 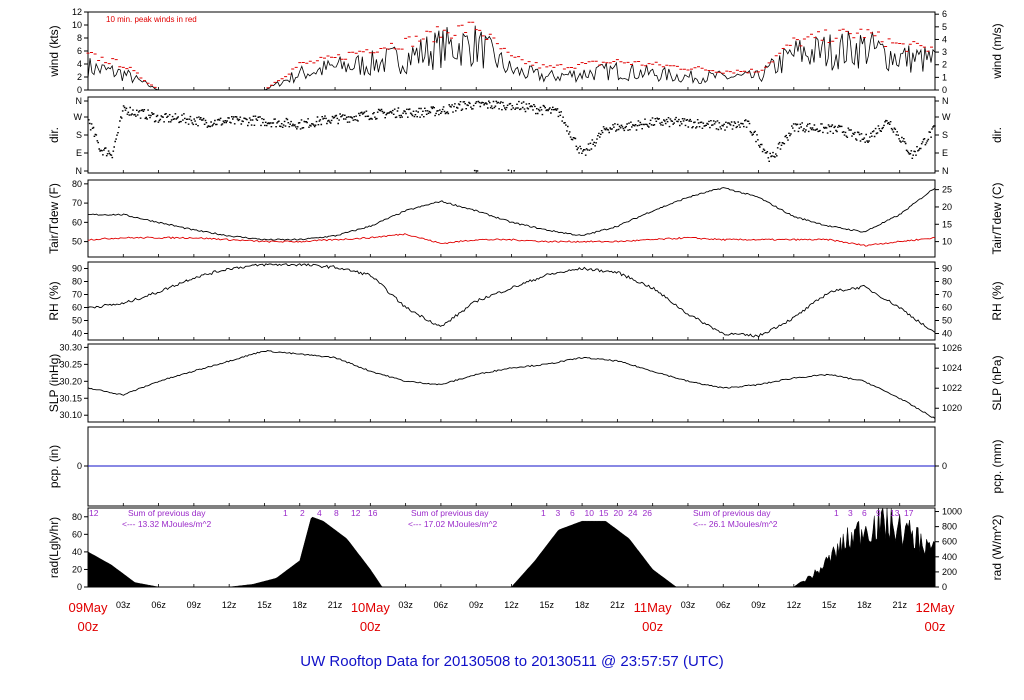 I want to click on ytick-label-right: 600, so click(x=949, y=542).